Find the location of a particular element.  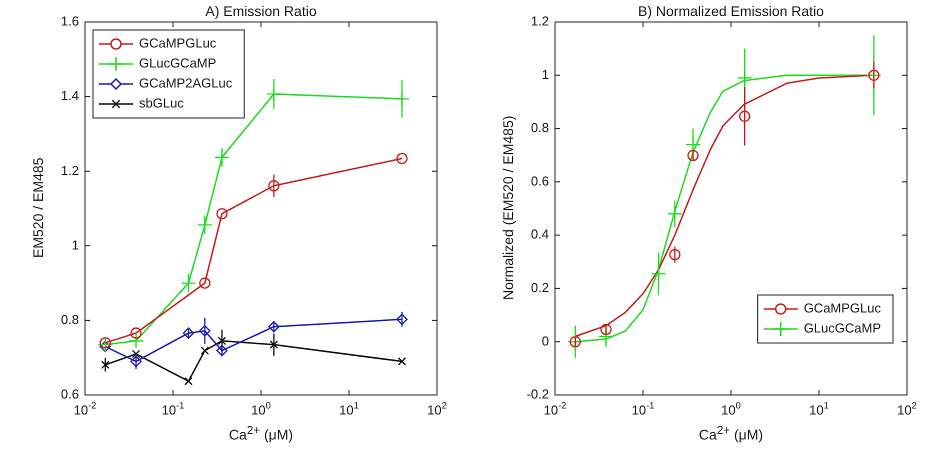

chart-title: B) Normalized Emission Ratio is located at coordinates (731, 11).